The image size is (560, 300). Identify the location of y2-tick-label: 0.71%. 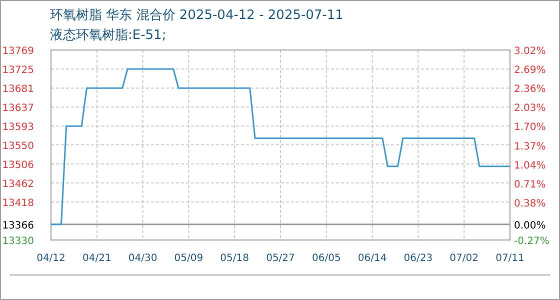
(530, 184).